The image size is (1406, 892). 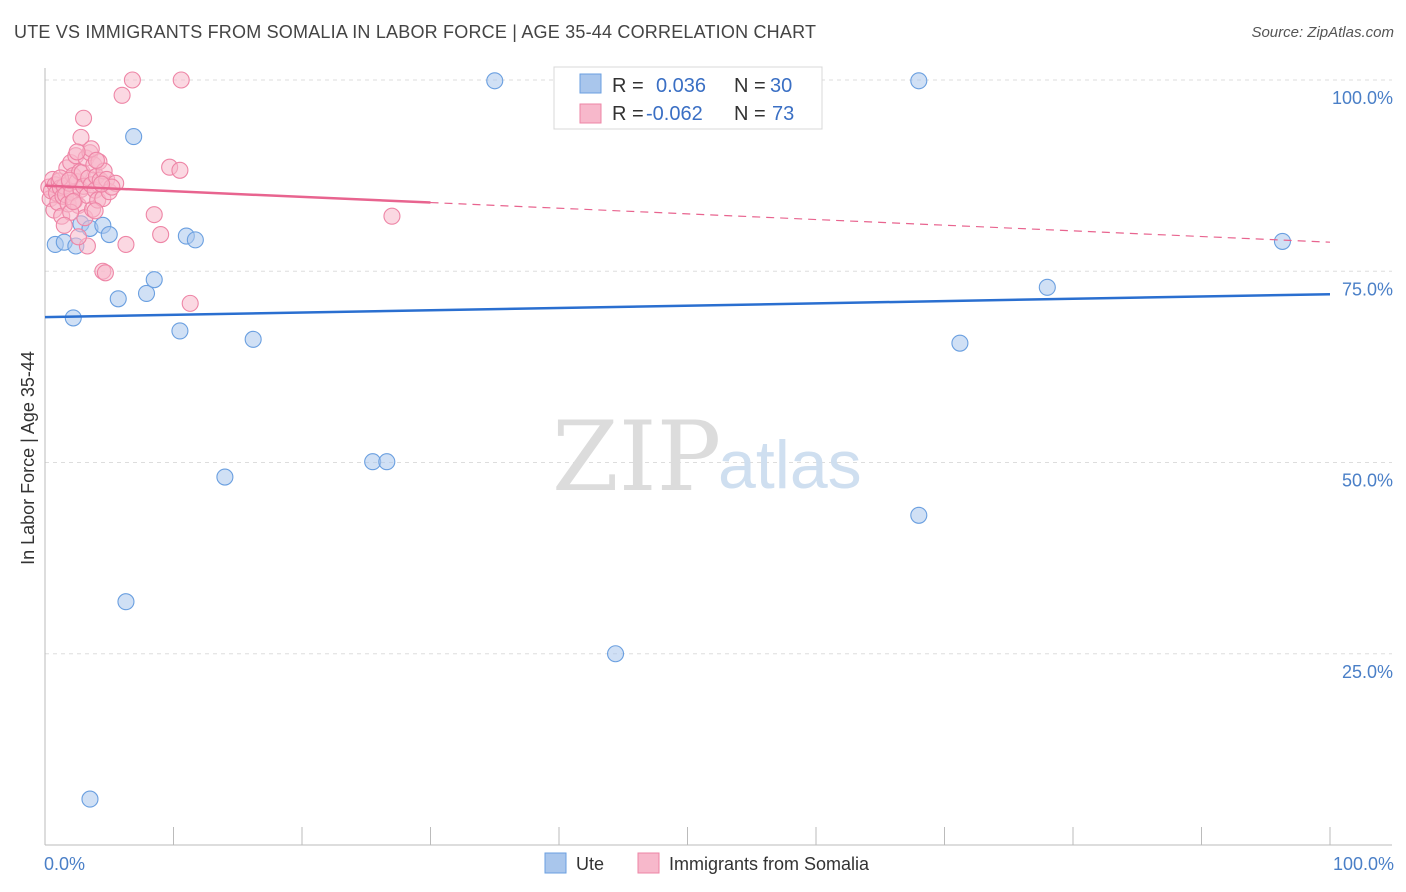 I want to click on watermark-zip: ZIP, so click(x=636, y=457).